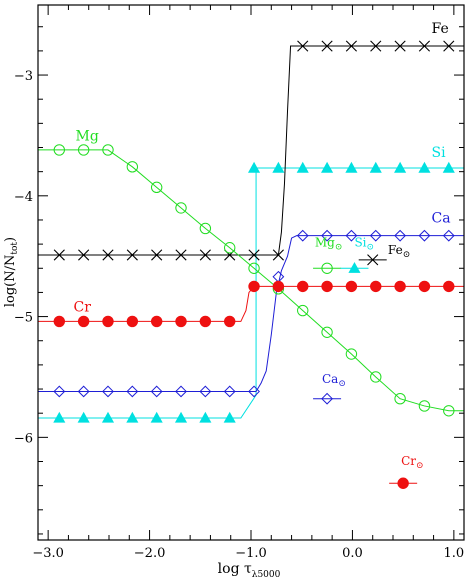  What do you see at coordinates (23, 318) in the screenshot?
I see `y-tick-label: −5` at bounding box center [23, 318].